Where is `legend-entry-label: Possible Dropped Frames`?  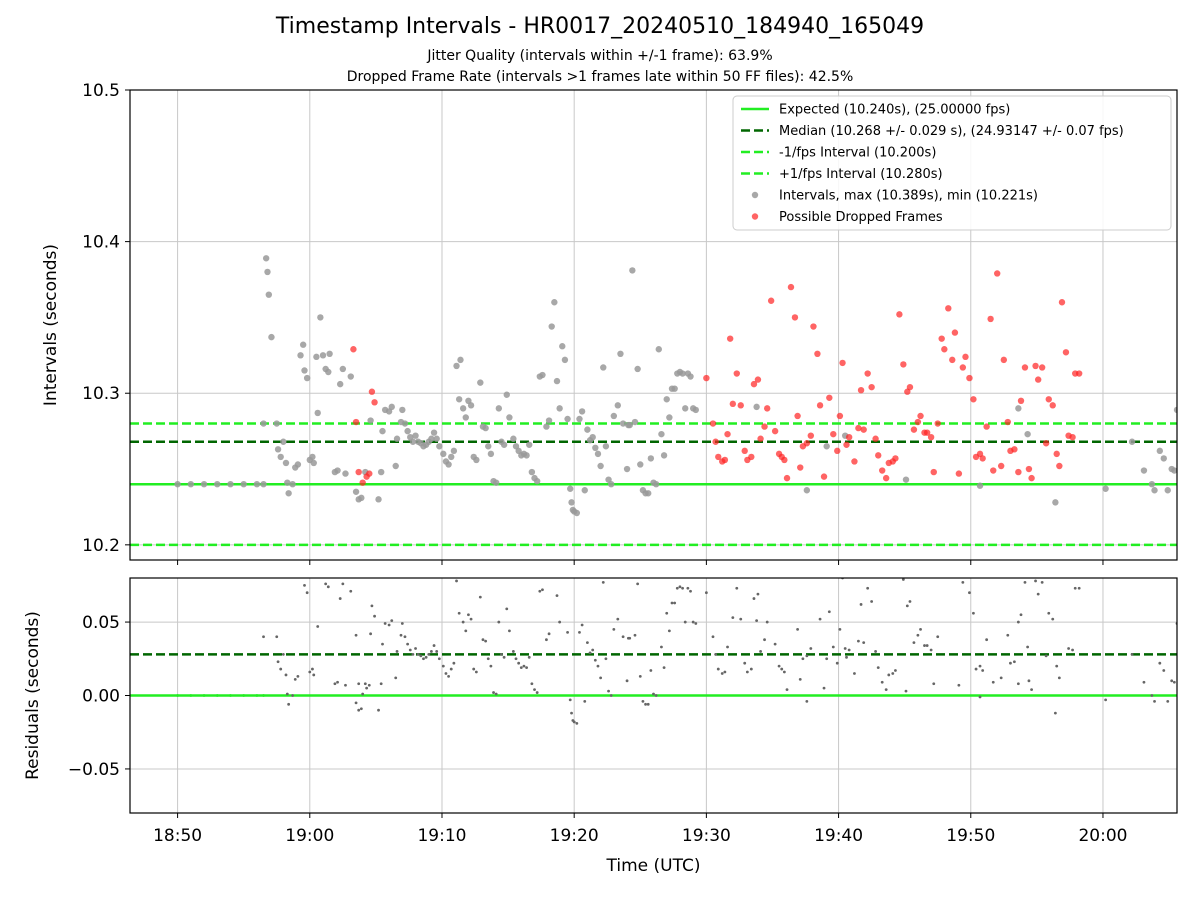 legend-entry-label: Possible Dropped Frames is located at coordinates (861, 217).